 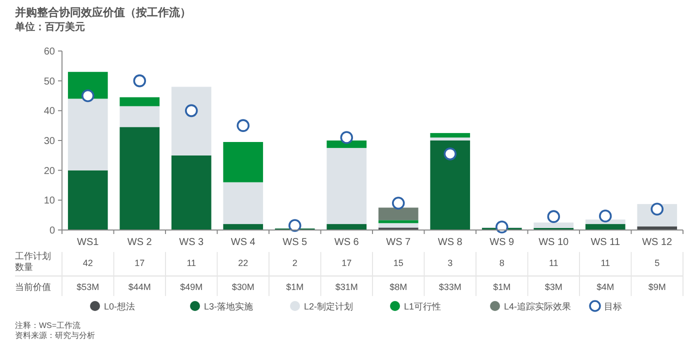 I want to click on text: $31M, so click(x=346, y=287).